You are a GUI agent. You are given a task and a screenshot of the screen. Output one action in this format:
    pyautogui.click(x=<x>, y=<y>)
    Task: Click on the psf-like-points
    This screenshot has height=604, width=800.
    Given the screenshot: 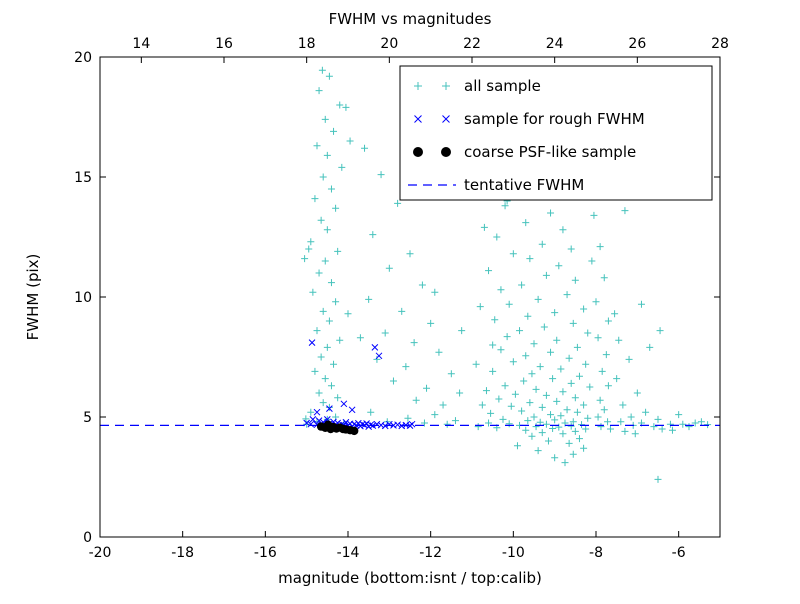 What is the action you would take?
    pyautogui.click(x=337, y=428)
    